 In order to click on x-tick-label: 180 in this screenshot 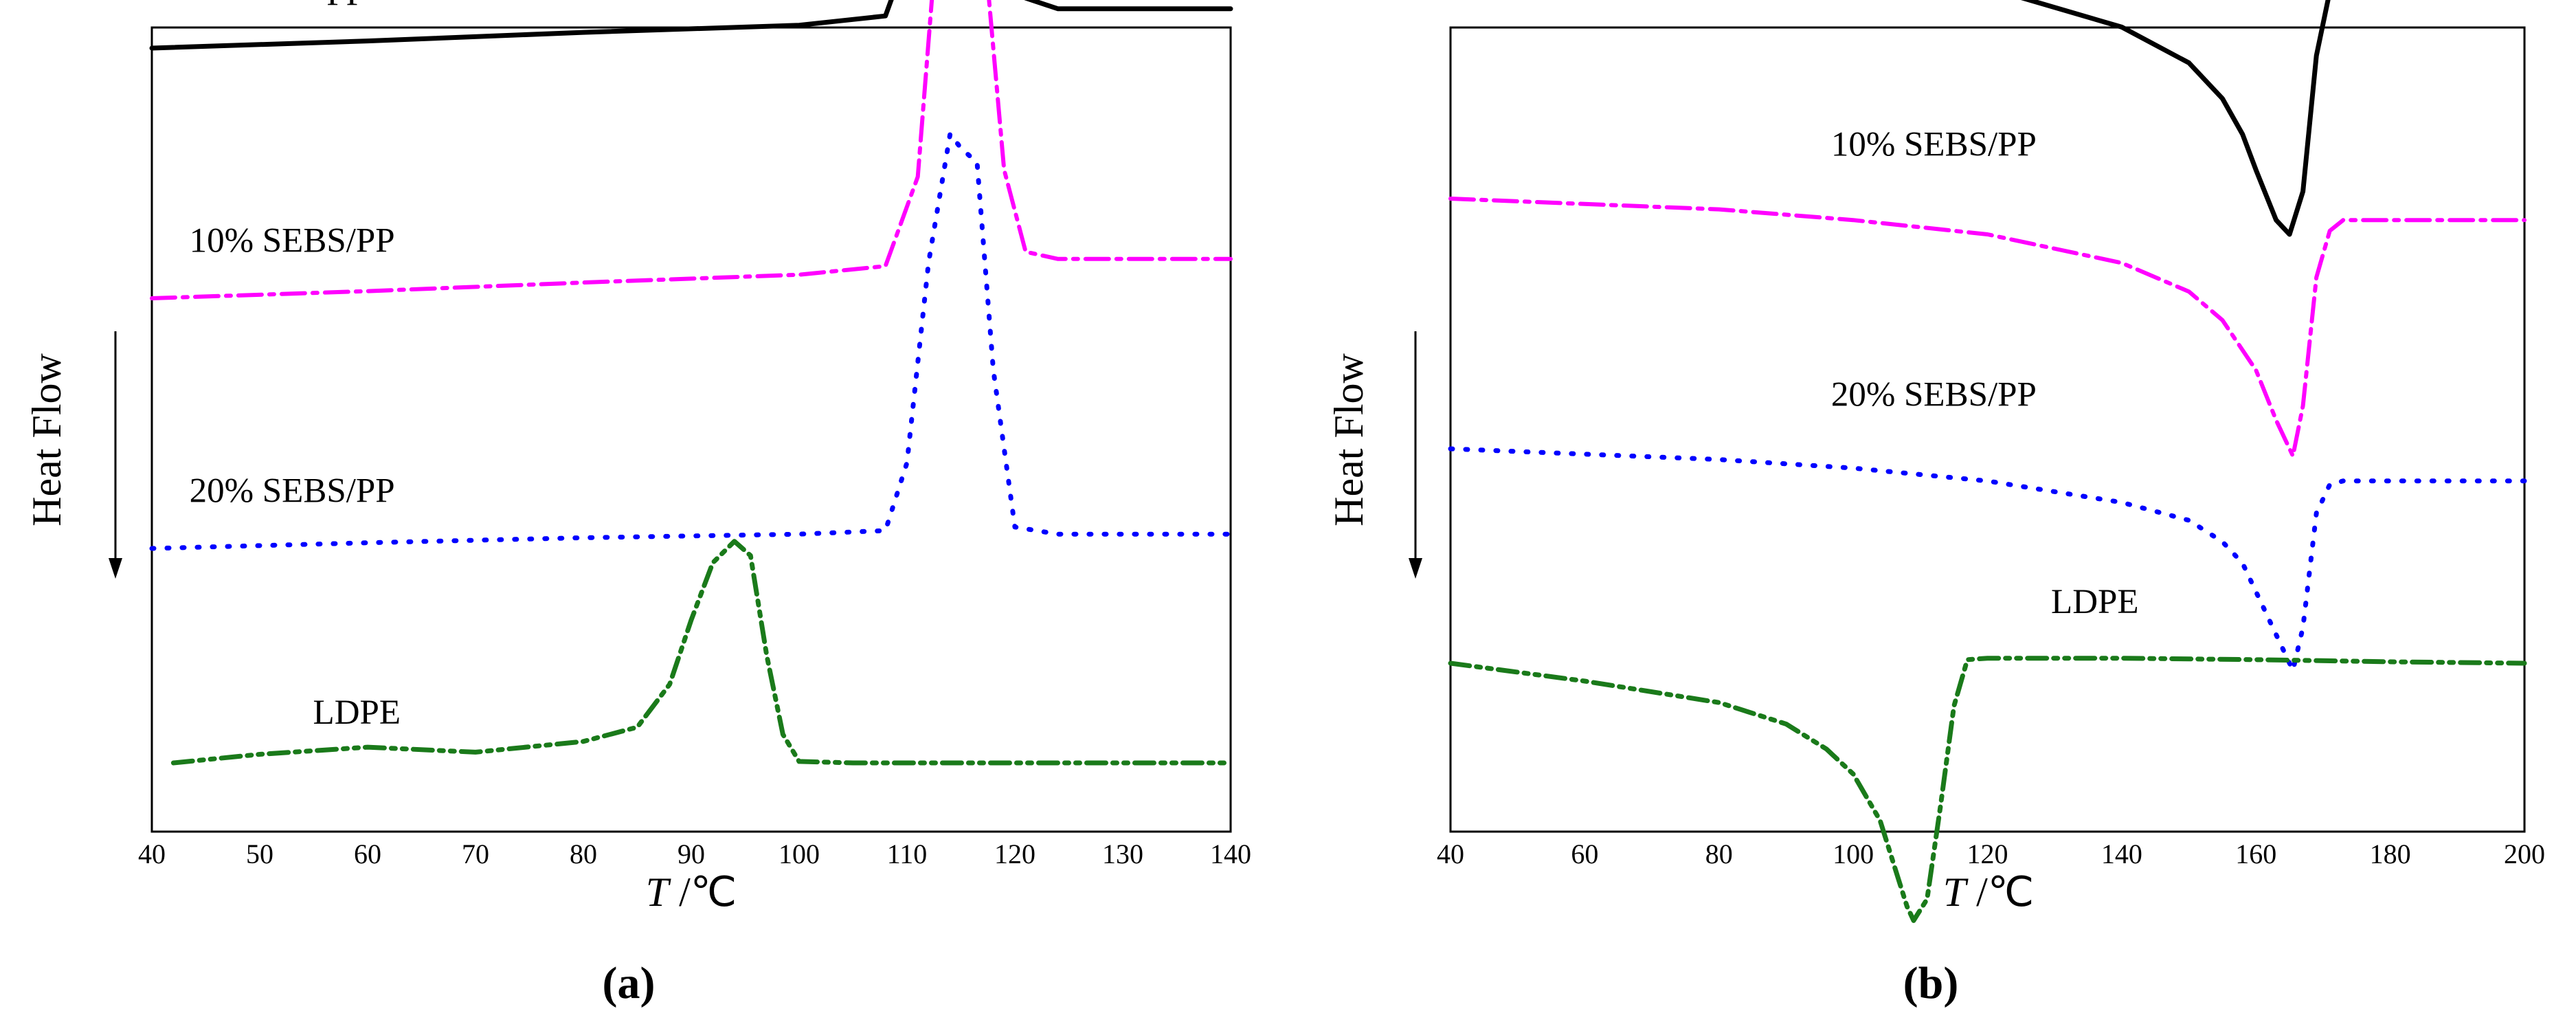, I will do `click(2390, 853)`.